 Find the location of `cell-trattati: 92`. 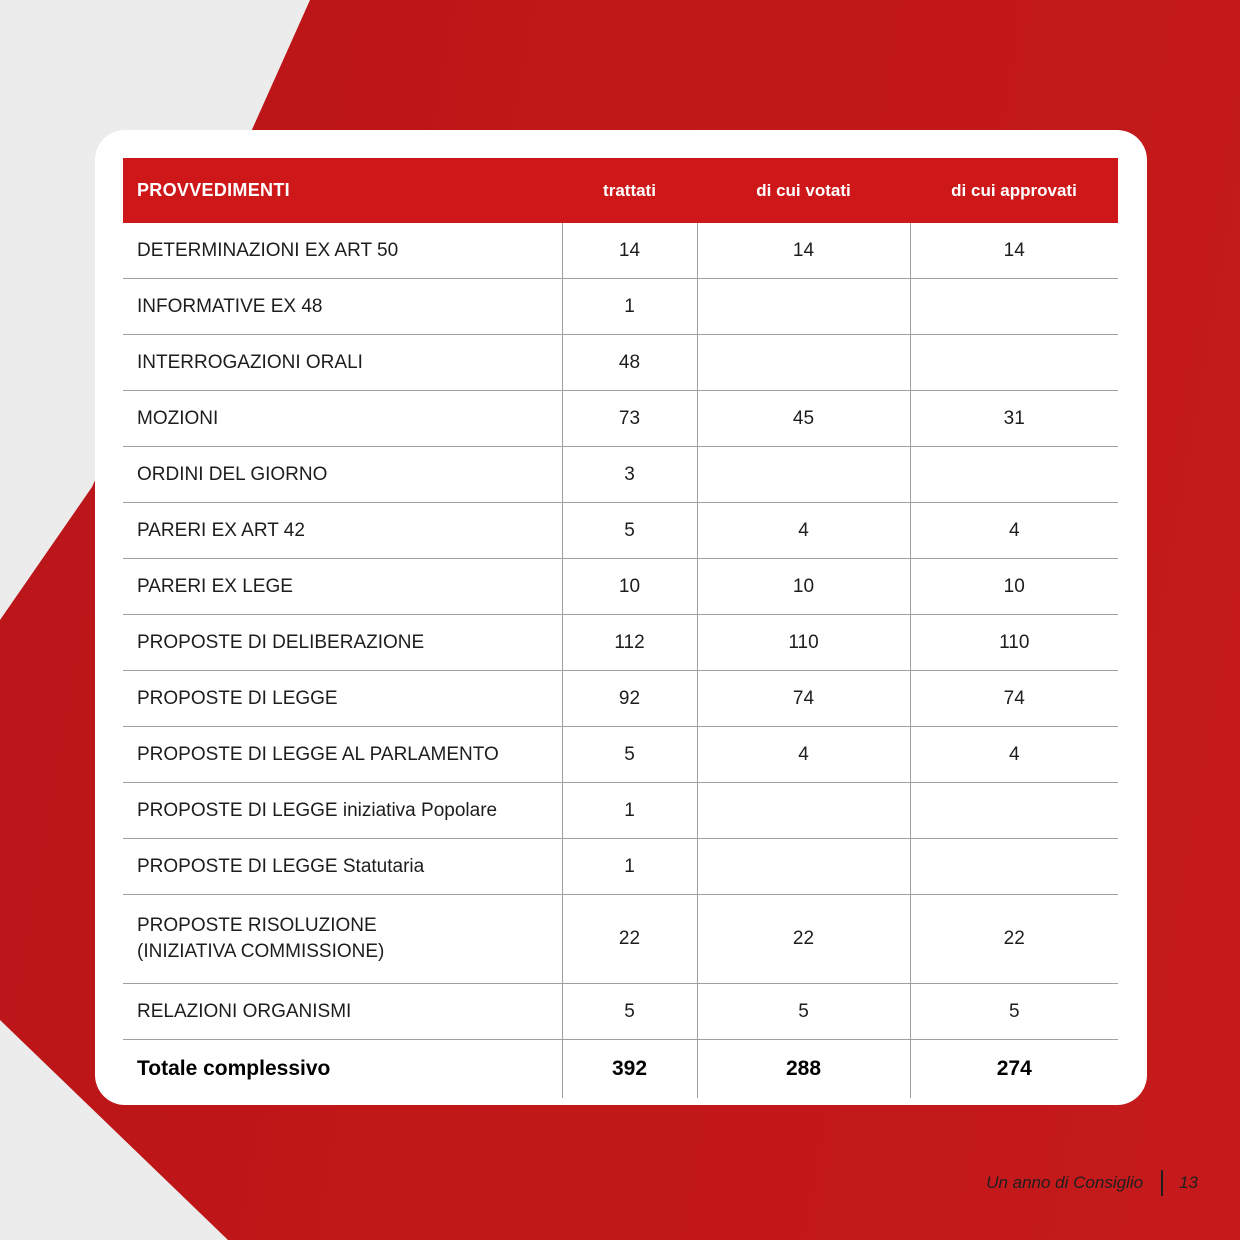

cell-trattati: 92 is located at coordinates (629, 698).